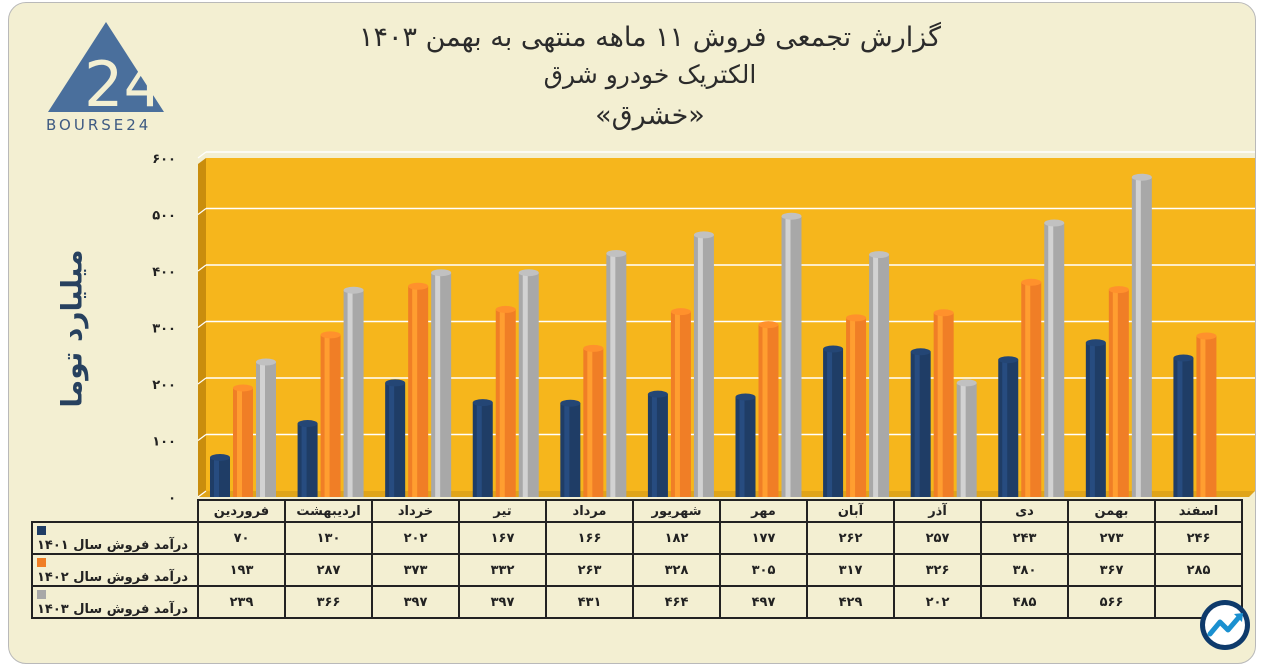 The image size is (1271, 669). I want to click on table-corner, so click(115, 511).